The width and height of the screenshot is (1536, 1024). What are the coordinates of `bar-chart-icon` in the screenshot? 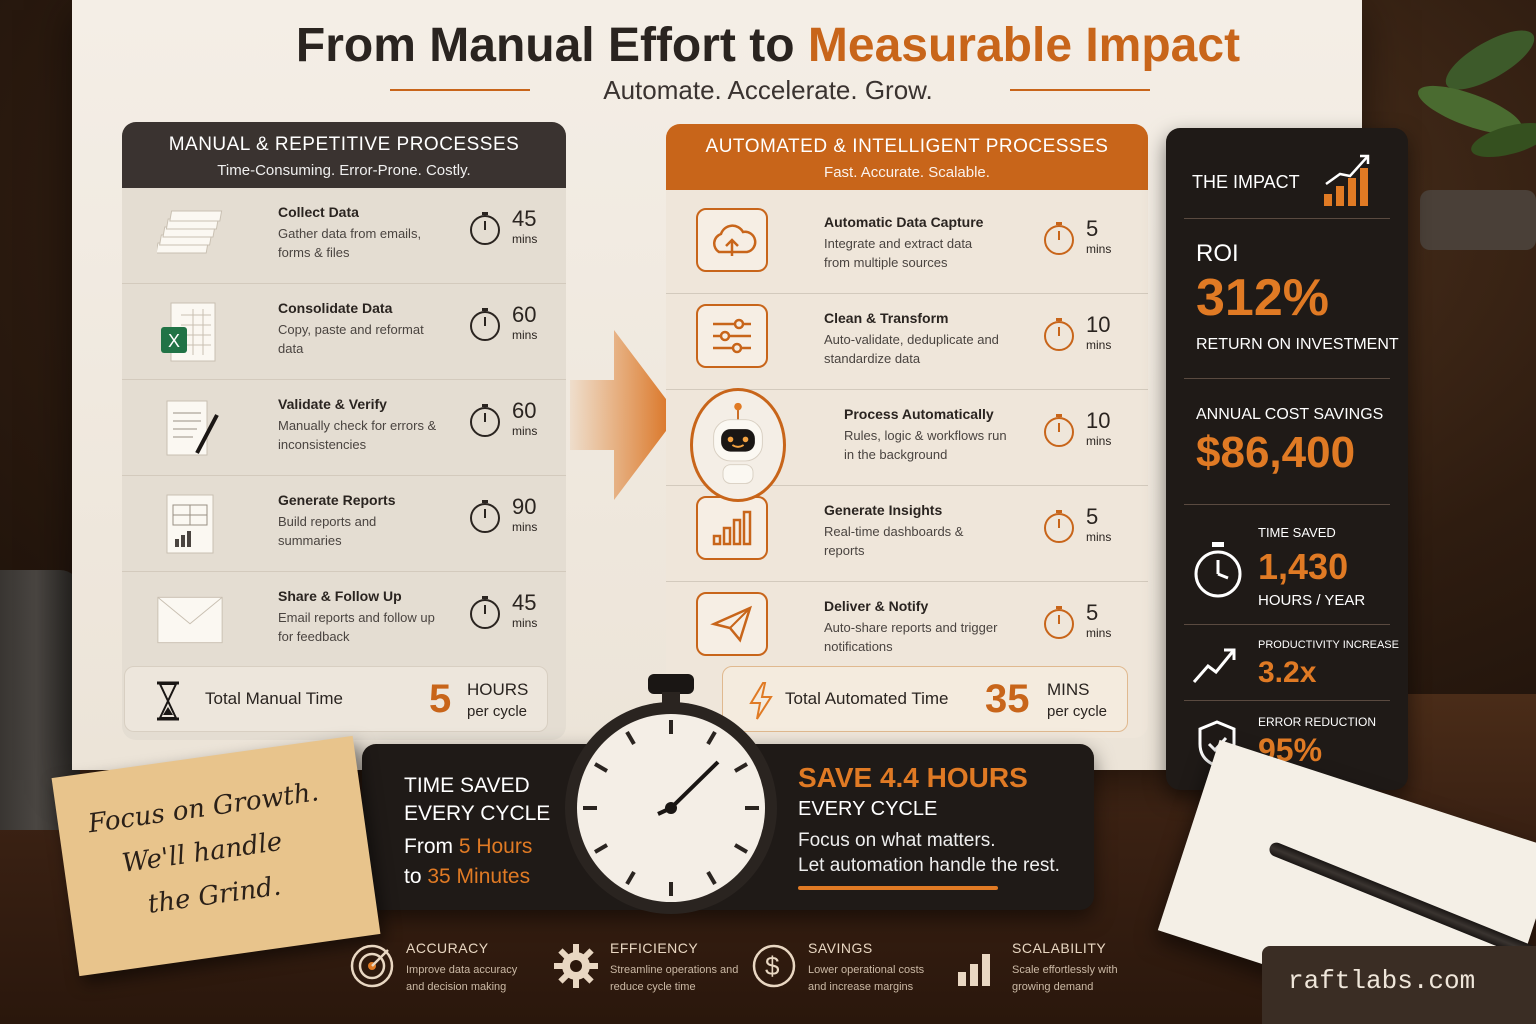 It's located at (732, 528).